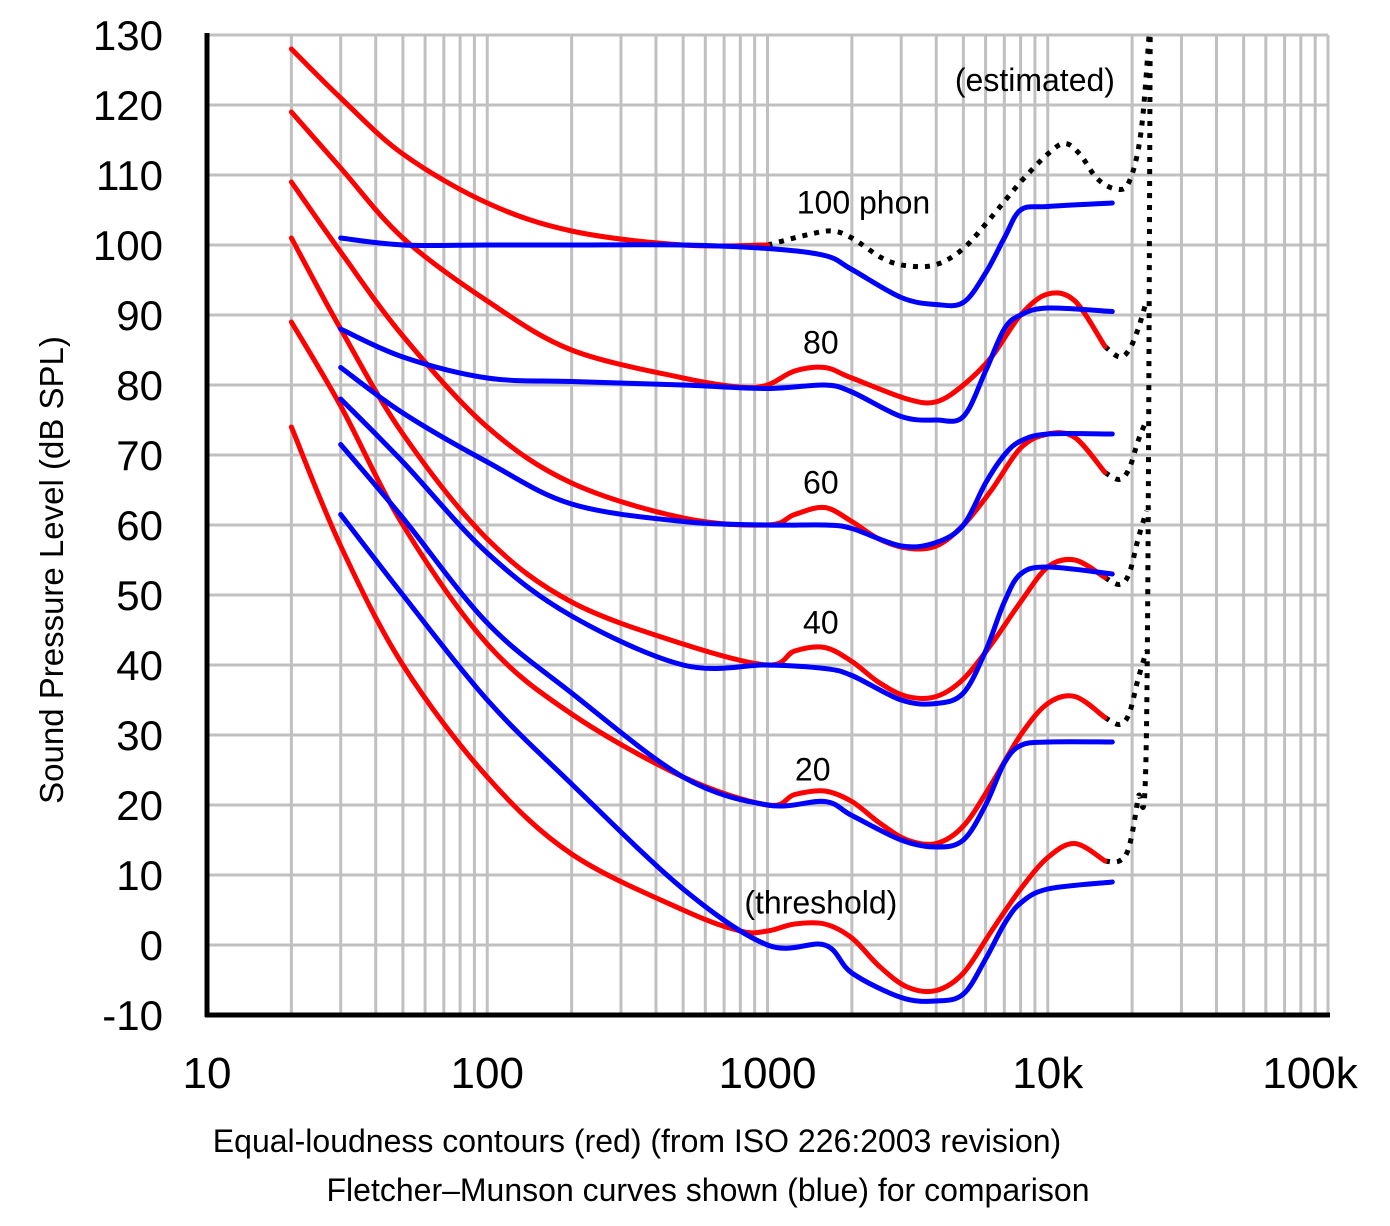 The height and width of the screenshot is (1226, 1390). I want to click on y-tick-label: 120, so click(128, 105).